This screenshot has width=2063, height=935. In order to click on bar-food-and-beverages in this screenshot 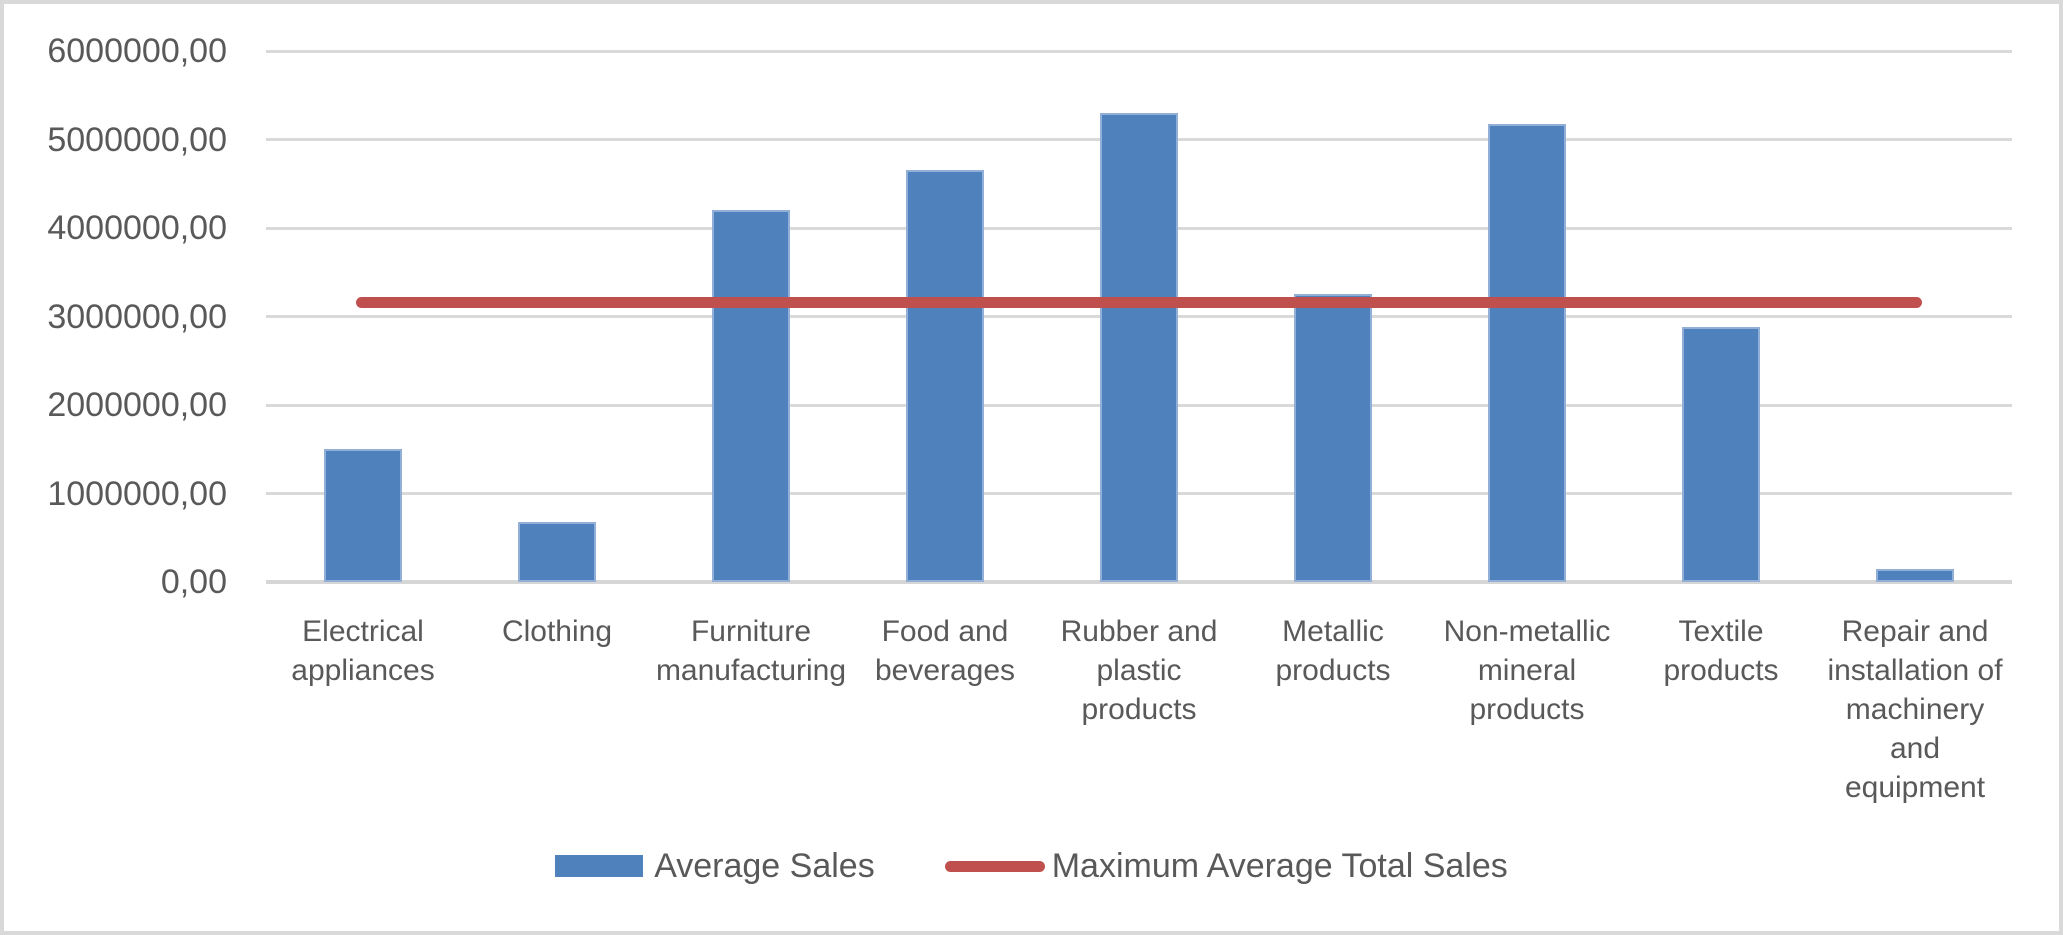, I will do `click(945, 376)`.